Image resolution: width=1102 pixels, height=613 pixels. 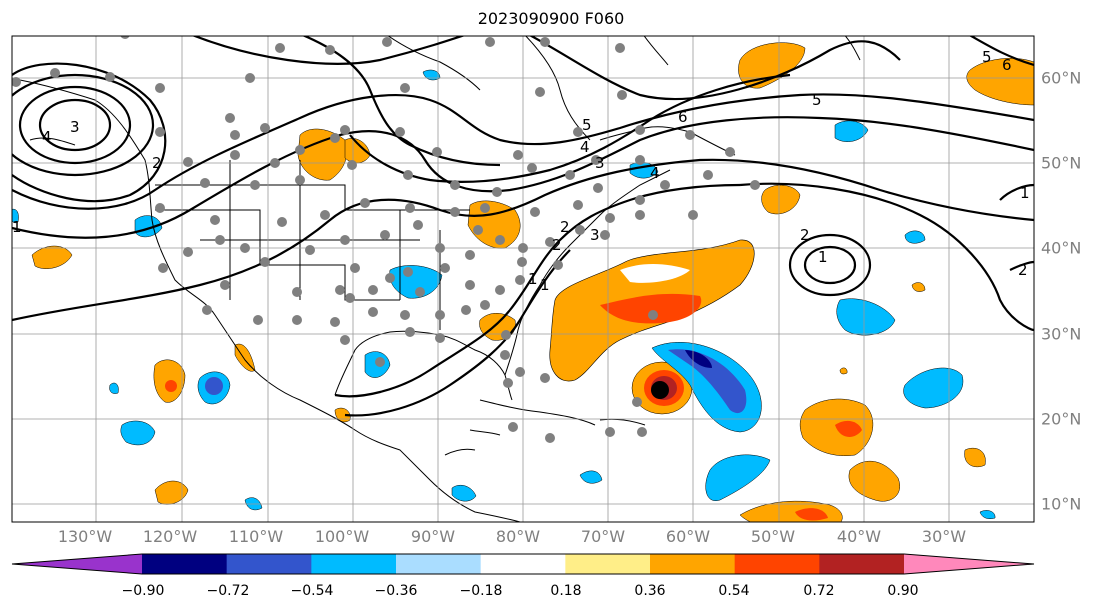 What do you see at coordinates (859, 536) in the screenshot?
I see `lon-label: 40°W` at bounding box center [859, 536].